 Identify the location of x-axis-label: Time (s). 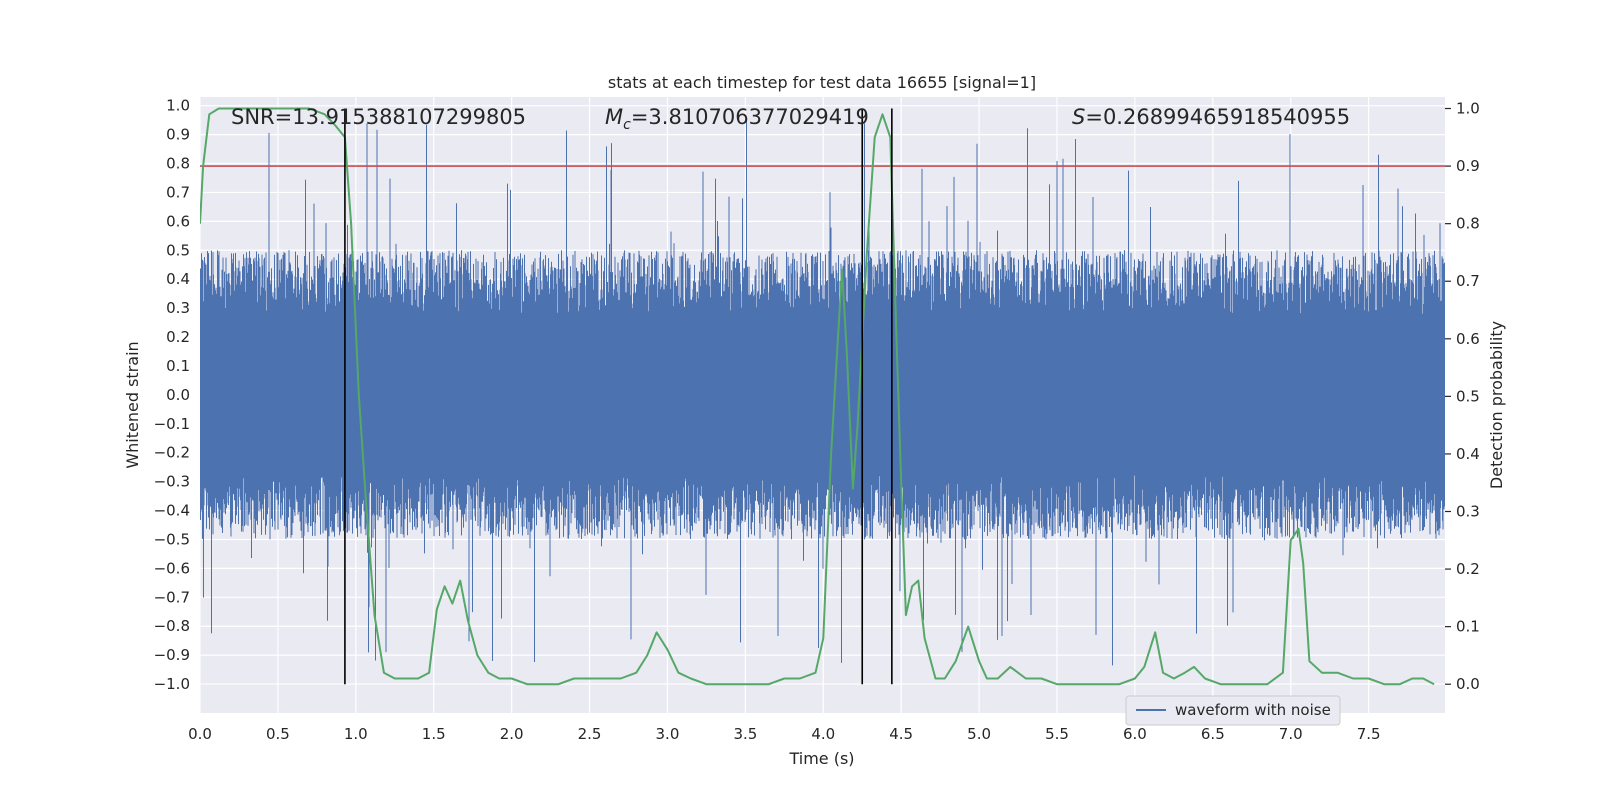
(821, 758).